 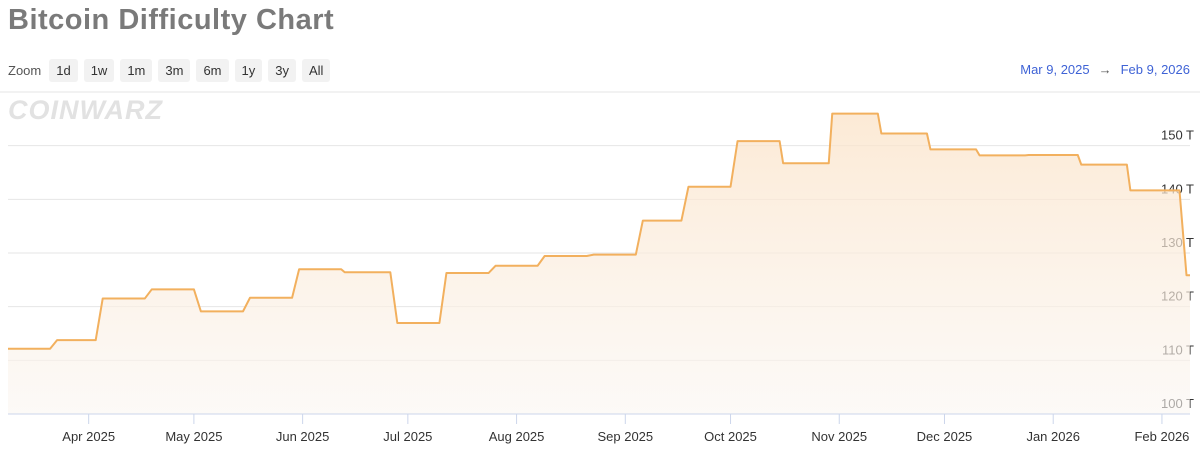 I want to click on zoom-button: 6m, so click(x=212, y=70).